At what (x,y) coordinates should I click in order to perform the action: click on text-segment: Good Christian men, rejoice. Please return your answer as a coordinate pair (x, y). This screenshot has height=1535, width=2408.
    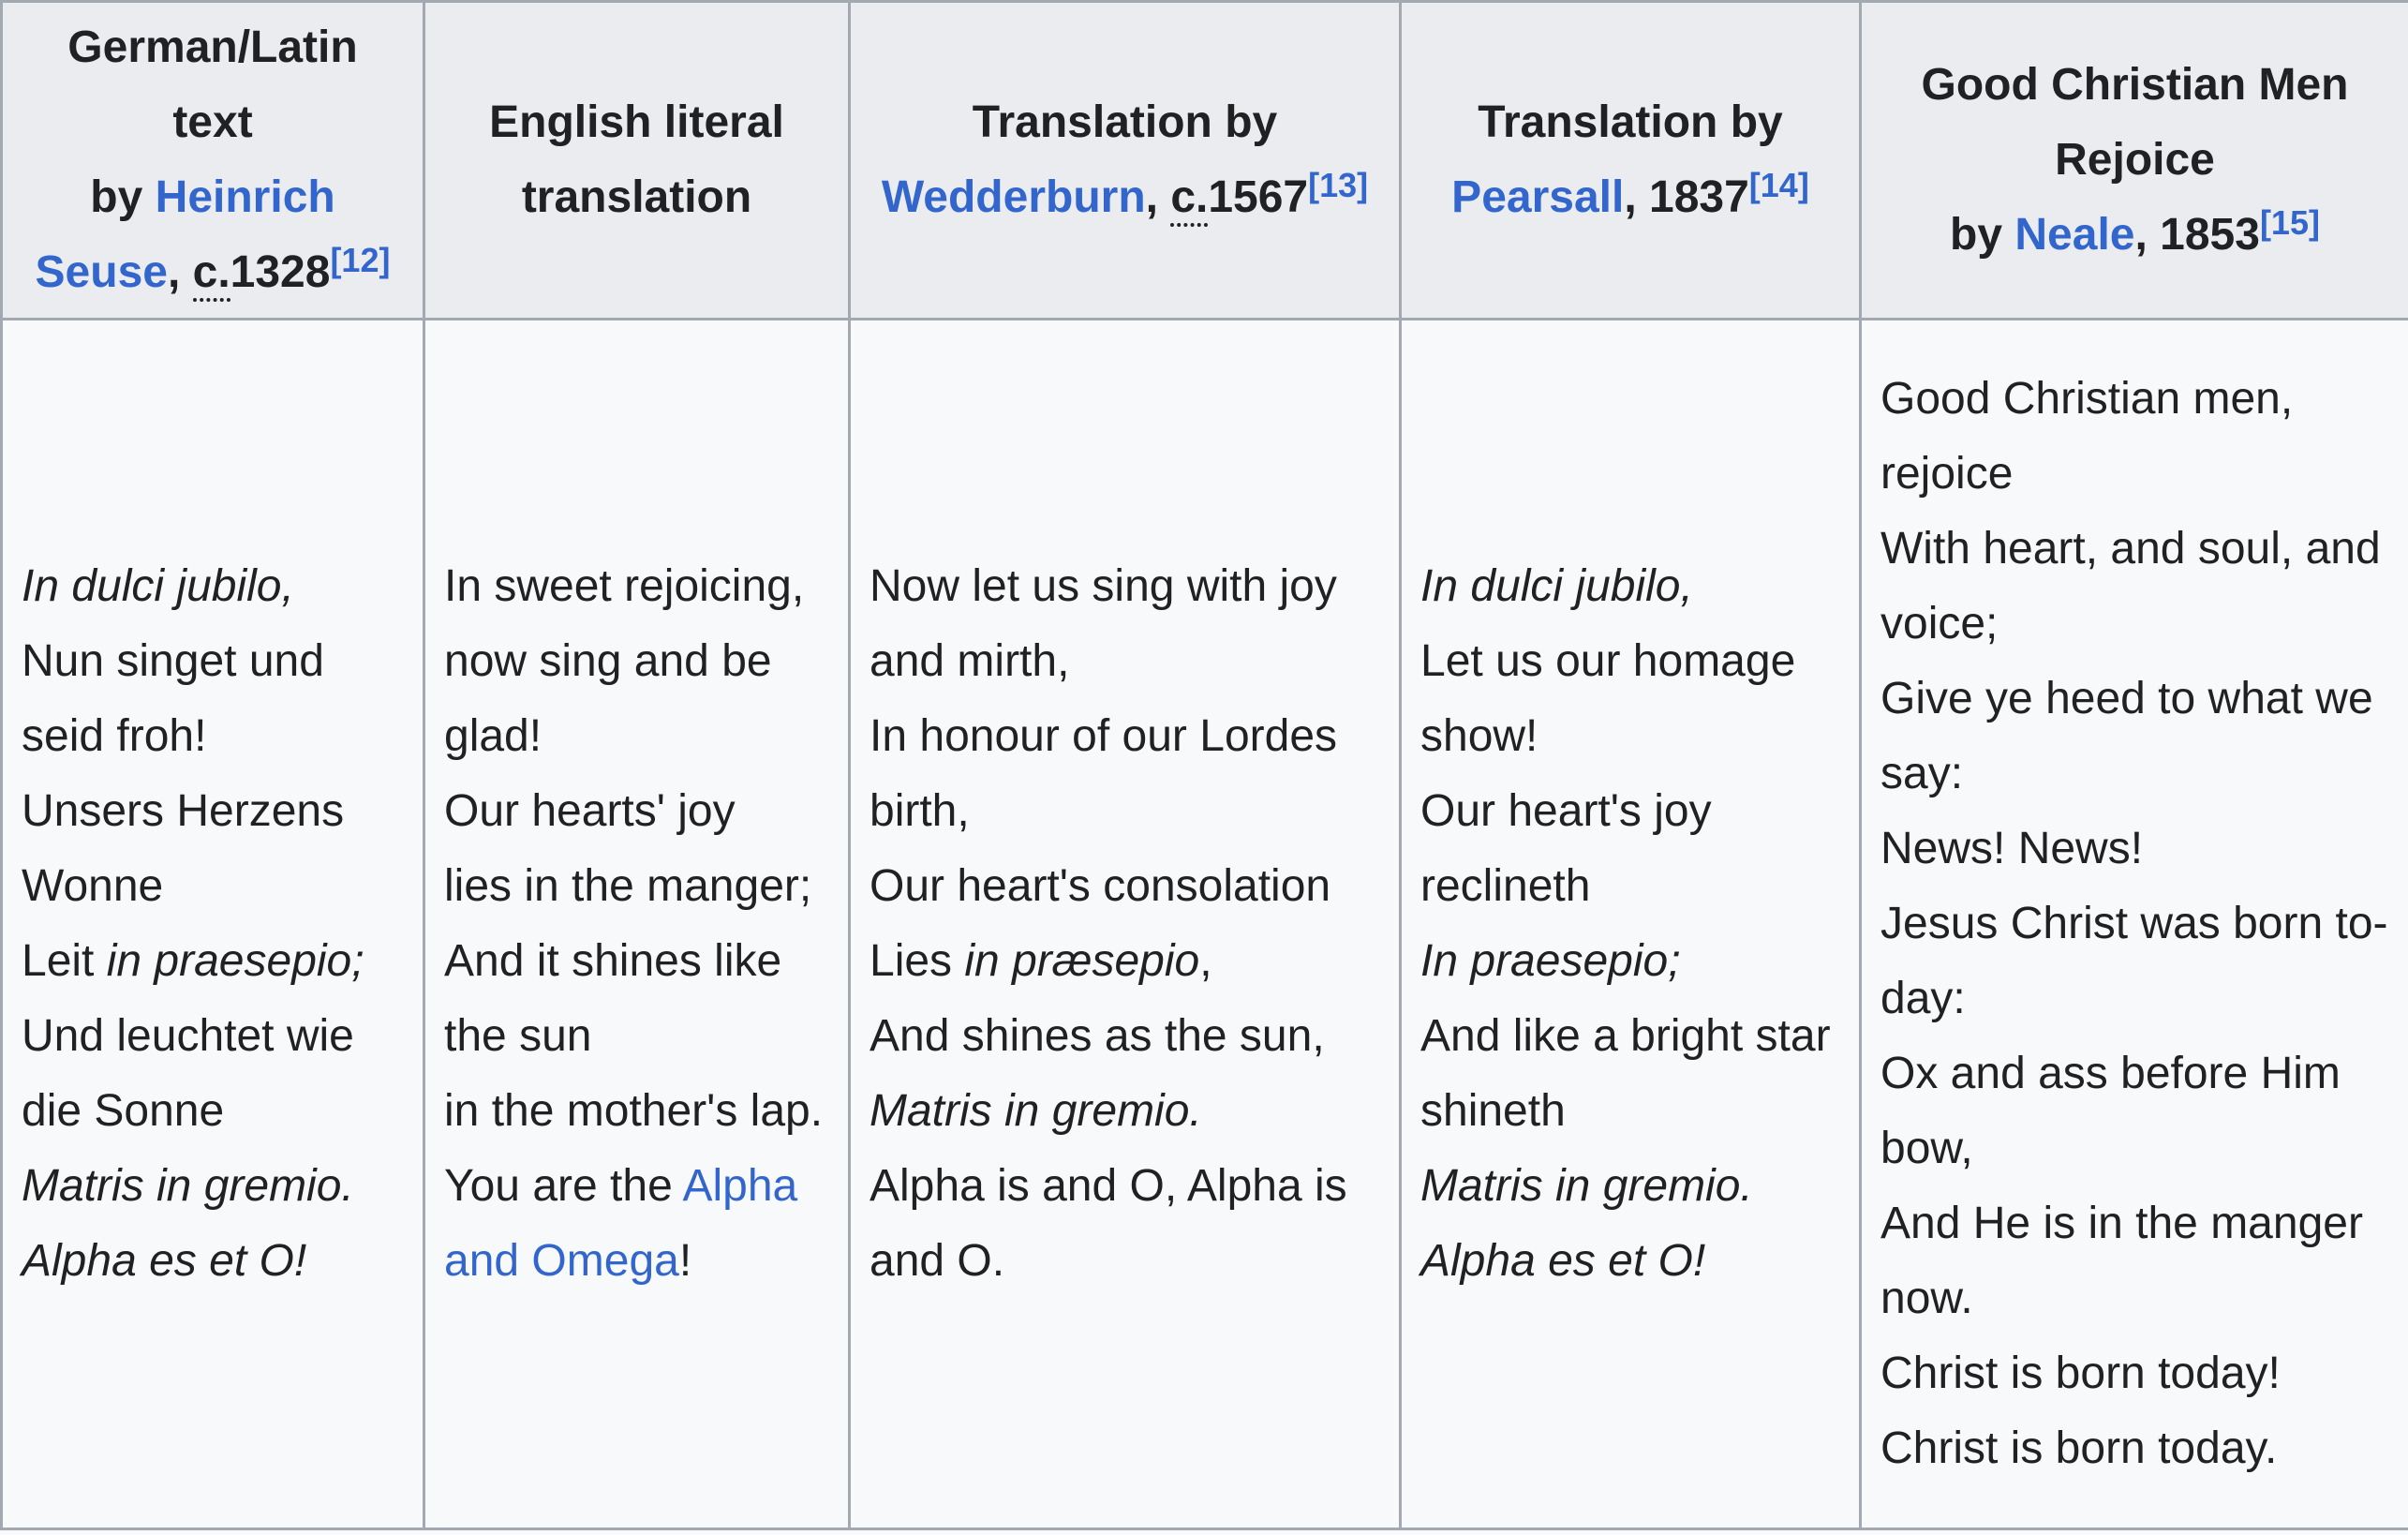
    Looking at the image, I should click on (2087, 436).